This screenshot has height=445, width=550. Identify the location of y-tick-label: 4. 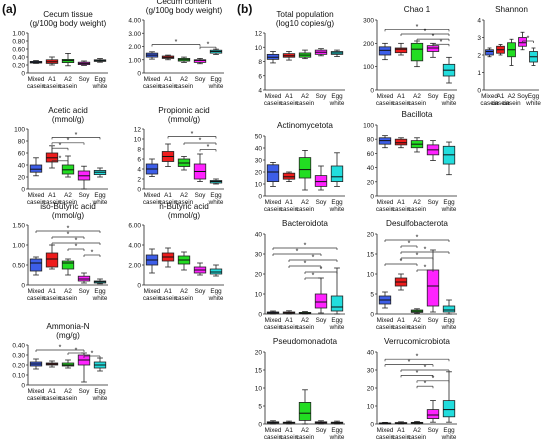
(479, 21).